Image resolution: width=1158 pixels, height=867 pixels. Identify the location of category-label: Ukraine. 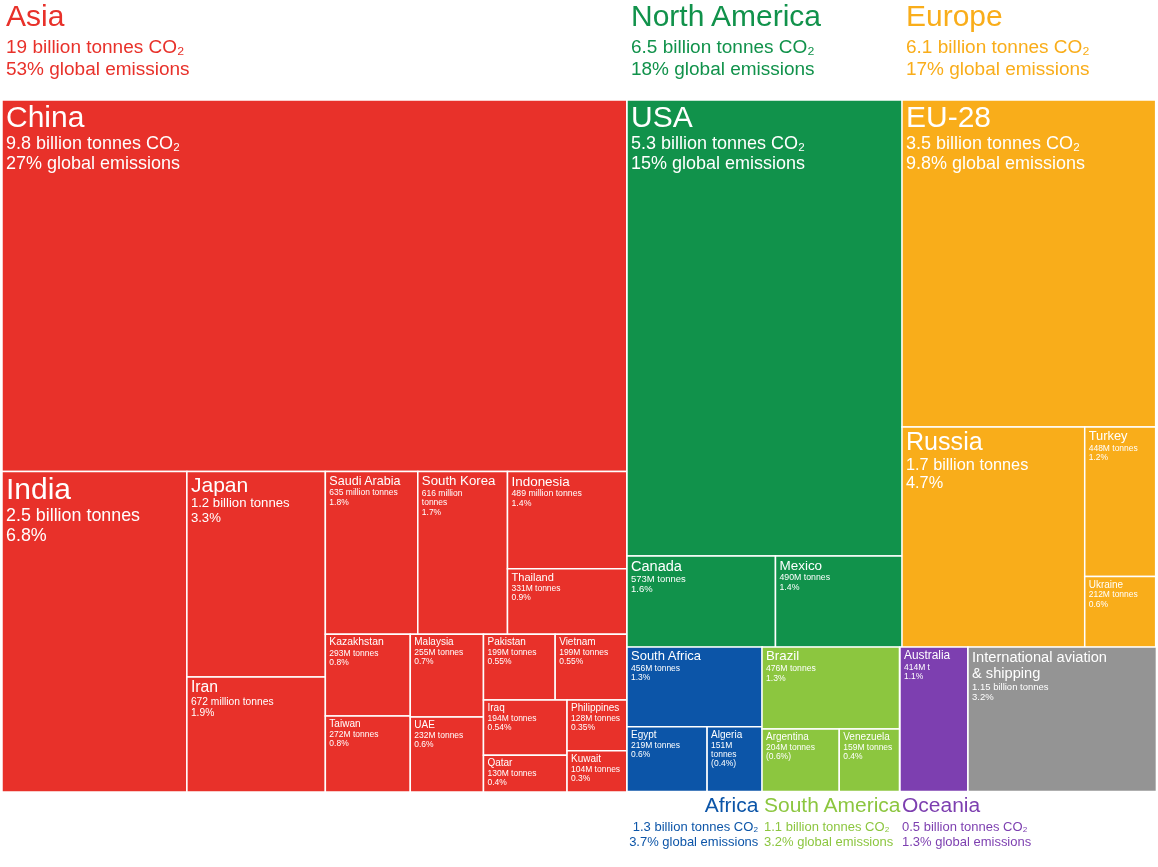
(1106, 584).